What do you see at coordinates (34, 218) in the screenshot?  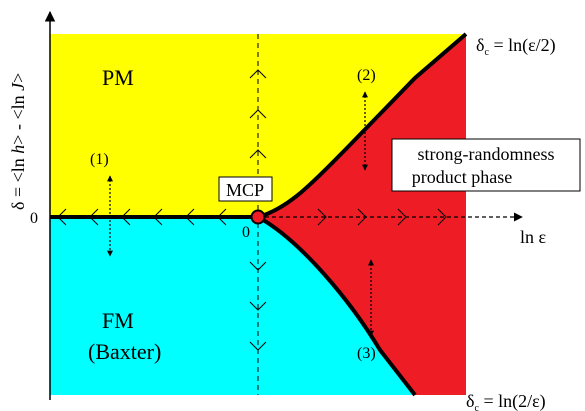 I see `y-zero-label: 0` at bounding box center [34, 218].